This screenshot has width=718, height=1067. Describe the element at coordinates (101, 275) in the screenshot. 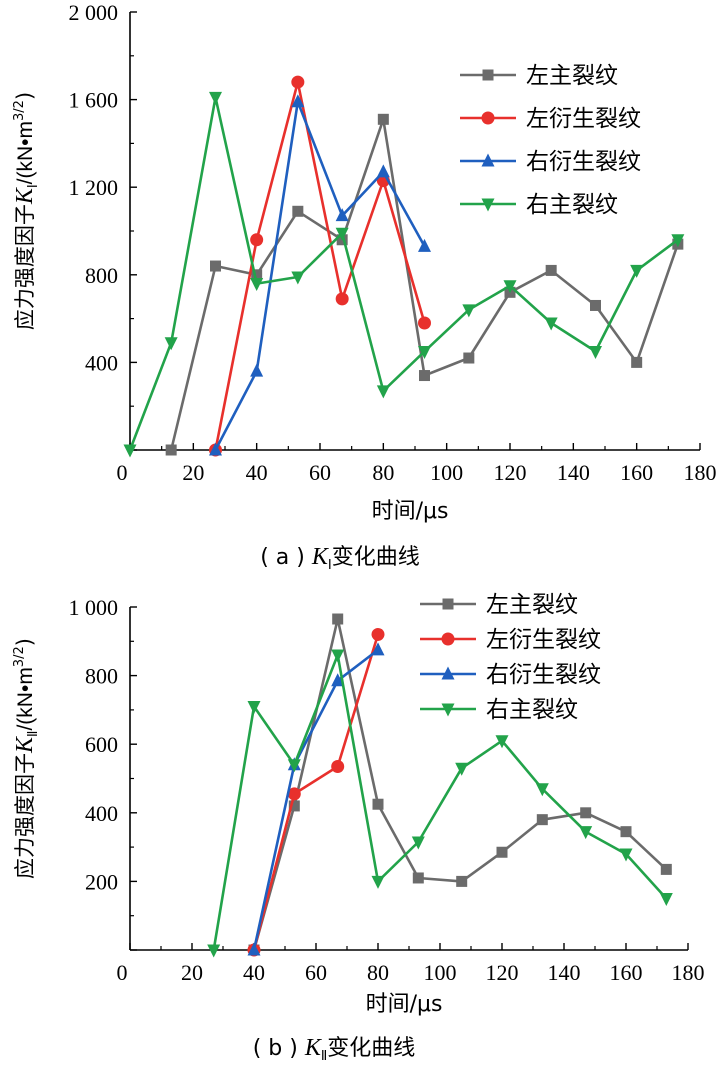

I see `y-tick-label: 800` at that location.